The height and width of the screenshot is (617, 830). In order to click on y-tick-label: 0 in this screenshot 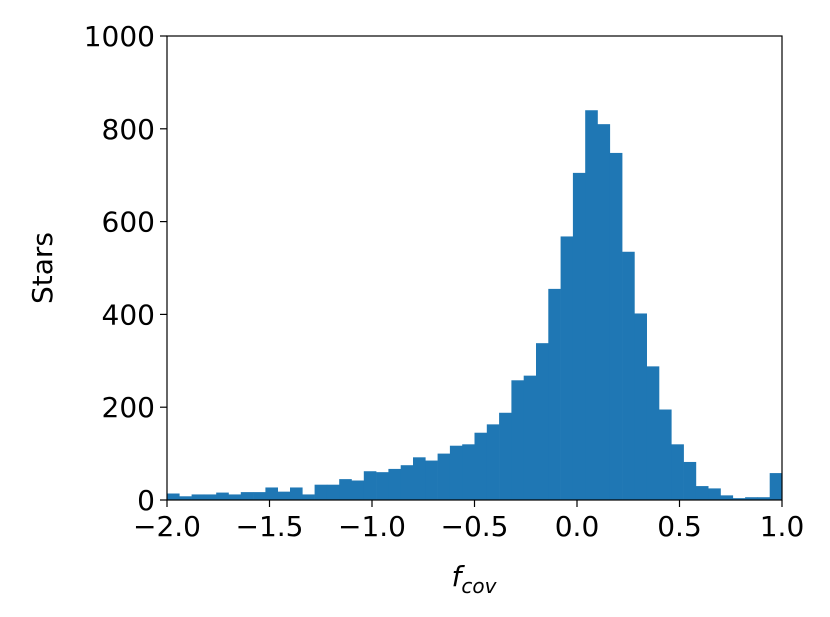, I will do `click(146, 500)`.